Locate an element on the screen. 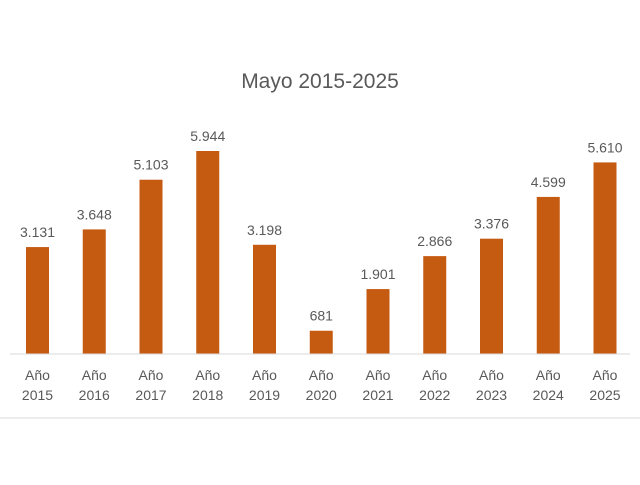 Image resolution: width=640 pixels, height=485 pixels. category-label-2016: Año 2016 is located at coordinates (94, 385).